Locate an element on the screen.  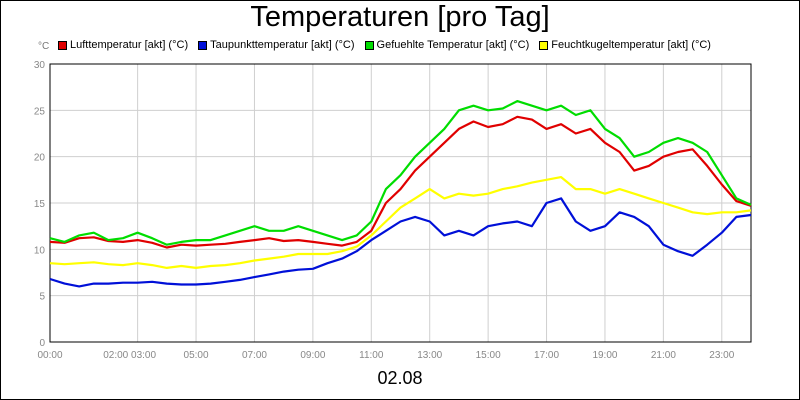
legend-item: Feuchtkugeltemperatur [akt] (°C) is located at coordinates (625, 45).